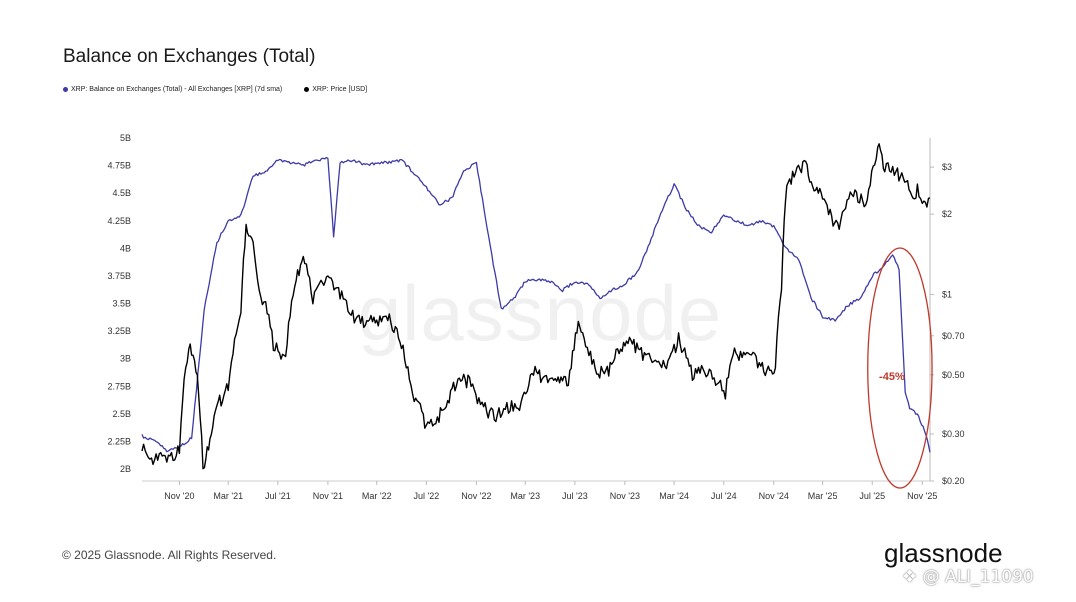  What do you see at coordinates (943, 553) in the screenshot?
I see `brand-logo: glassnode` at bounding box center [943, 553].